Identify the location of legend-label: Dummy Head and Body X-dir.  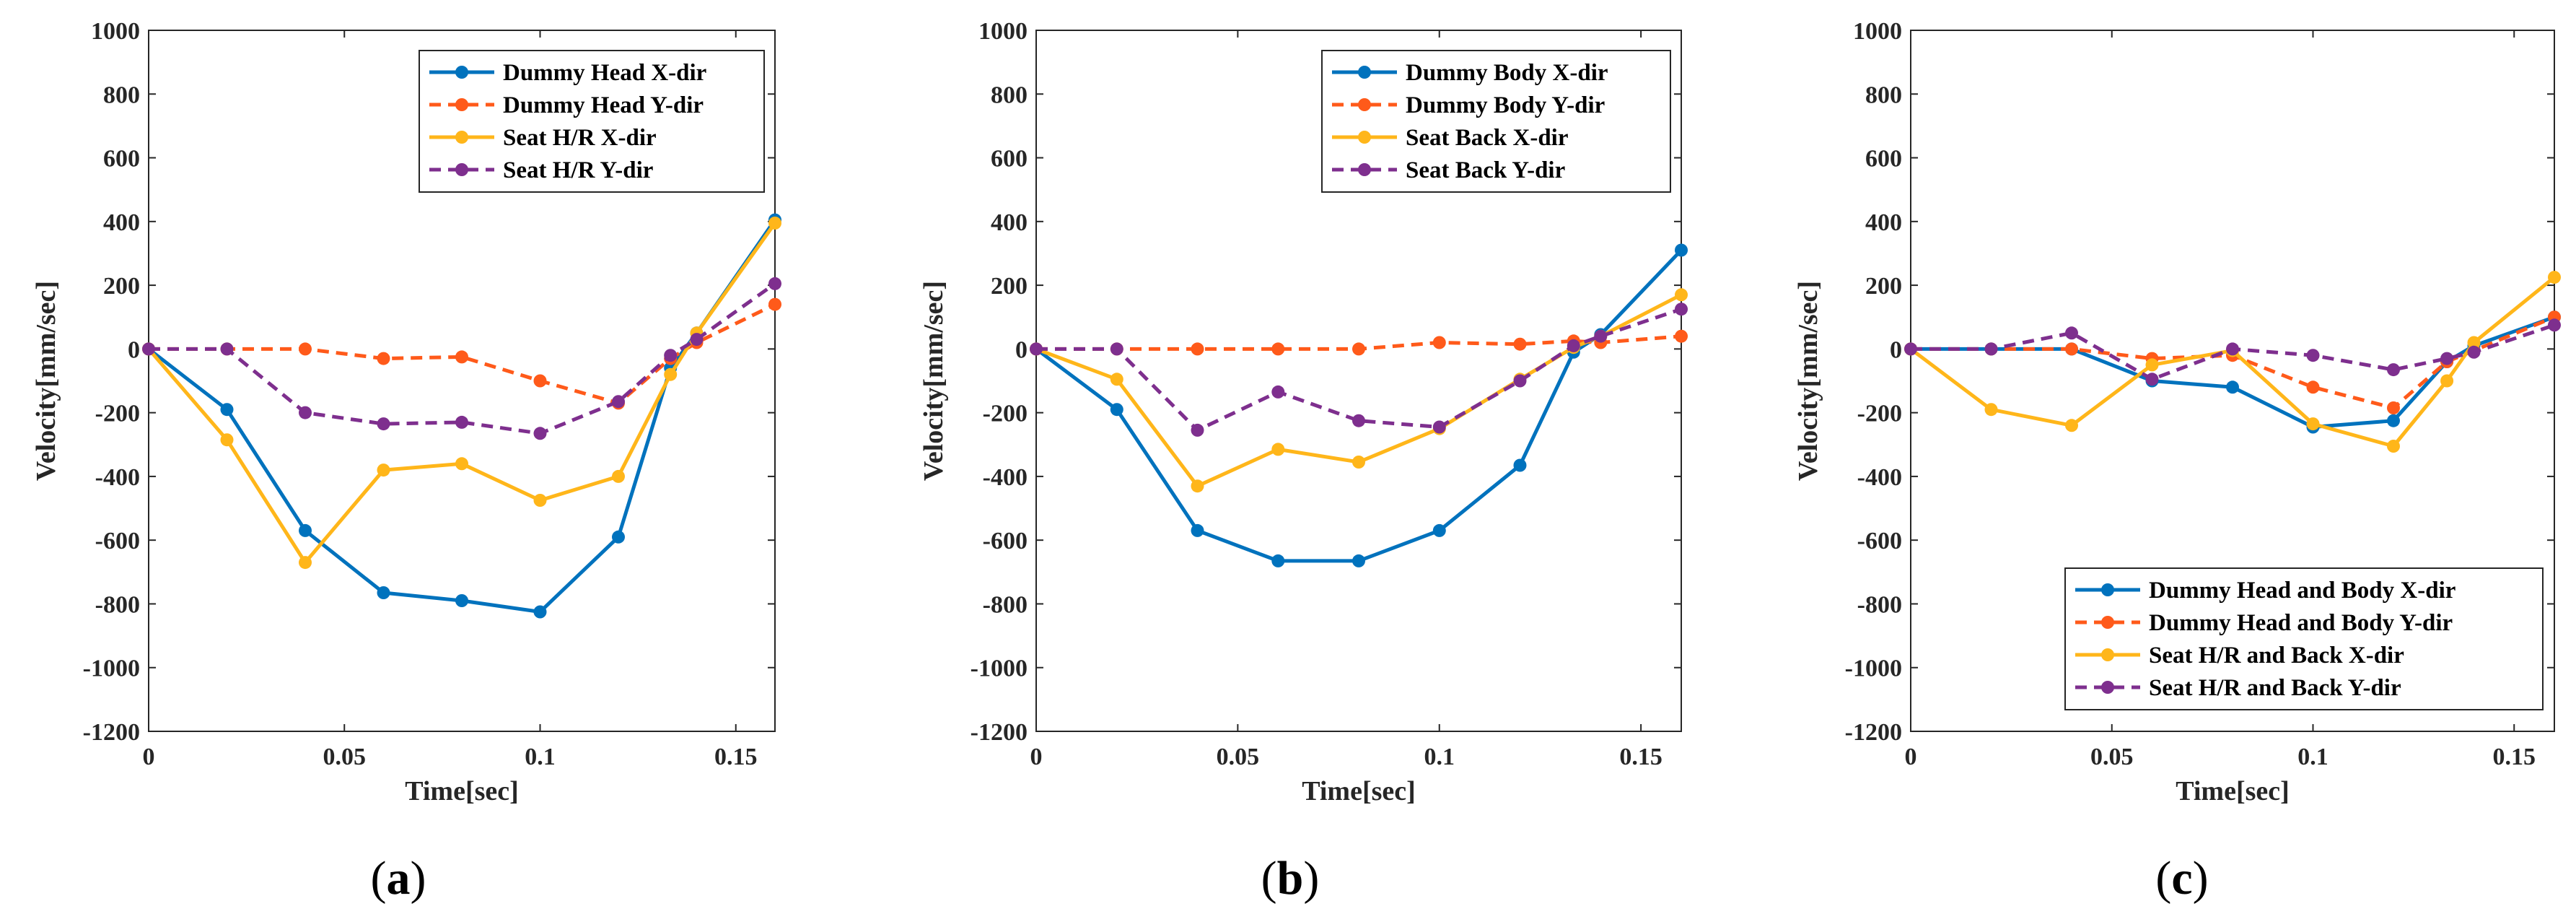
(2302, 591).